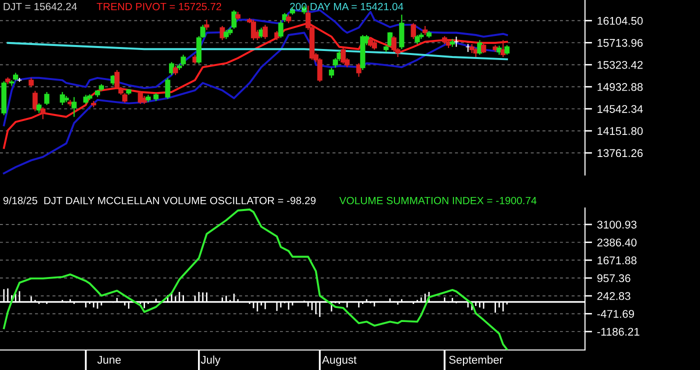  I want to click on y-tick-label: 16104.50, so click(620, 20).